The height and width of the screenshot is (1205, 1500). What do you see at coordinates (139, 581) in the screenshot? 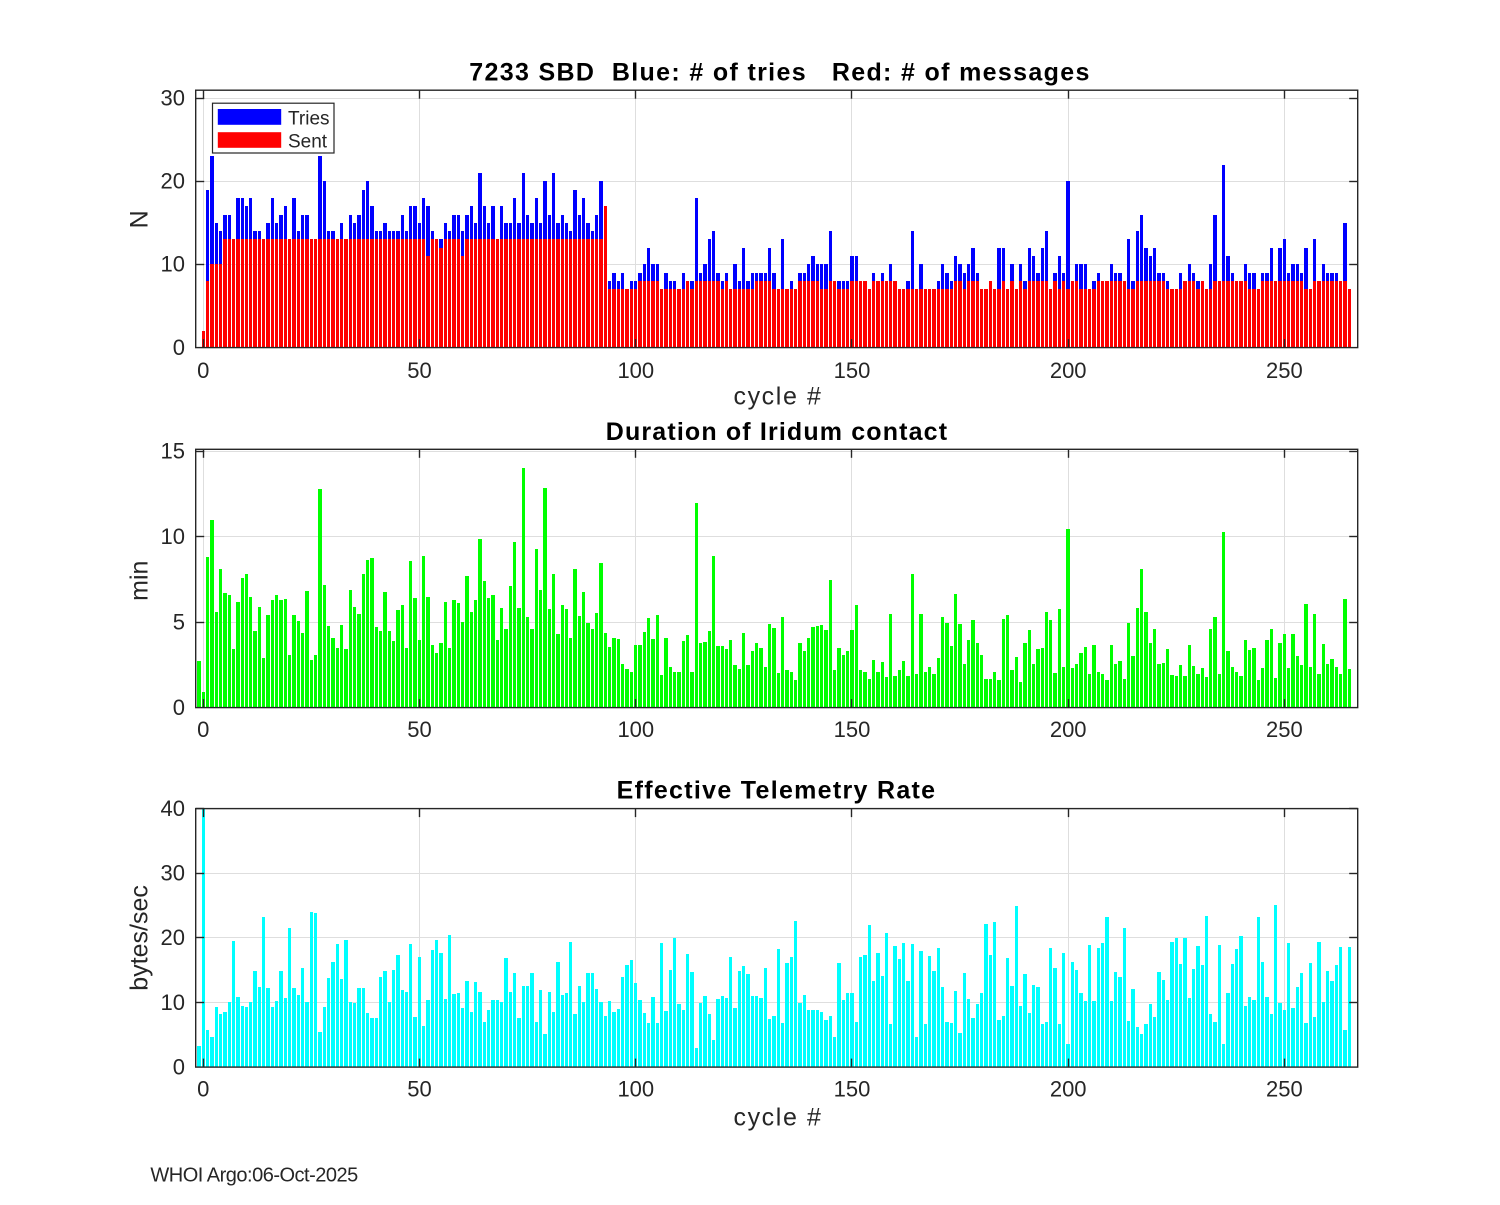
I see `svg-text: min` at bounding box center [139, 581].